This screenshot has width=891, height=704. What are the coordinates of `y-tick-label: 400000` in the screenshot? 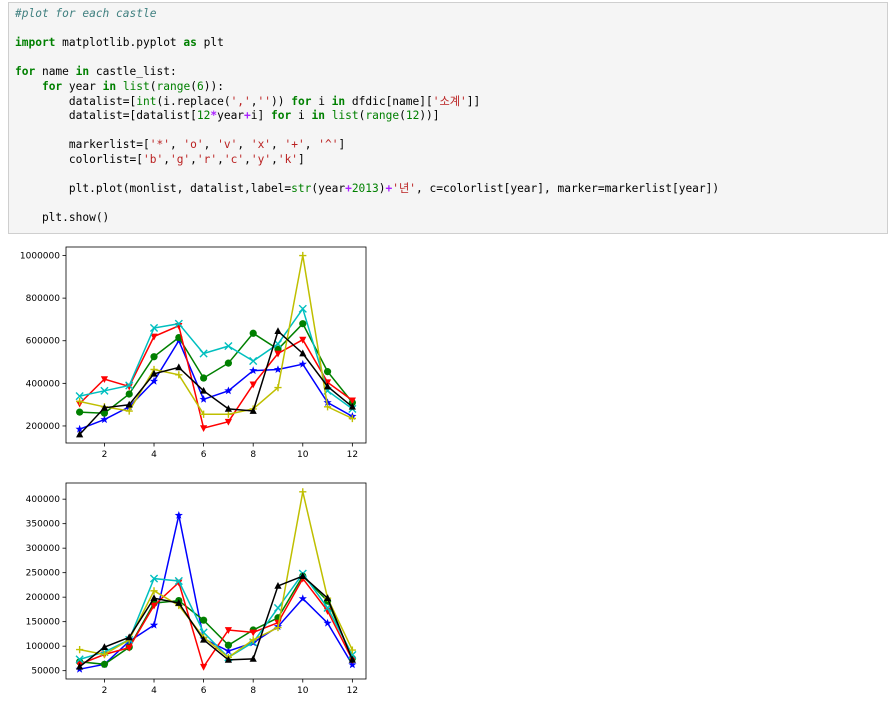 It's located at (43, 500).